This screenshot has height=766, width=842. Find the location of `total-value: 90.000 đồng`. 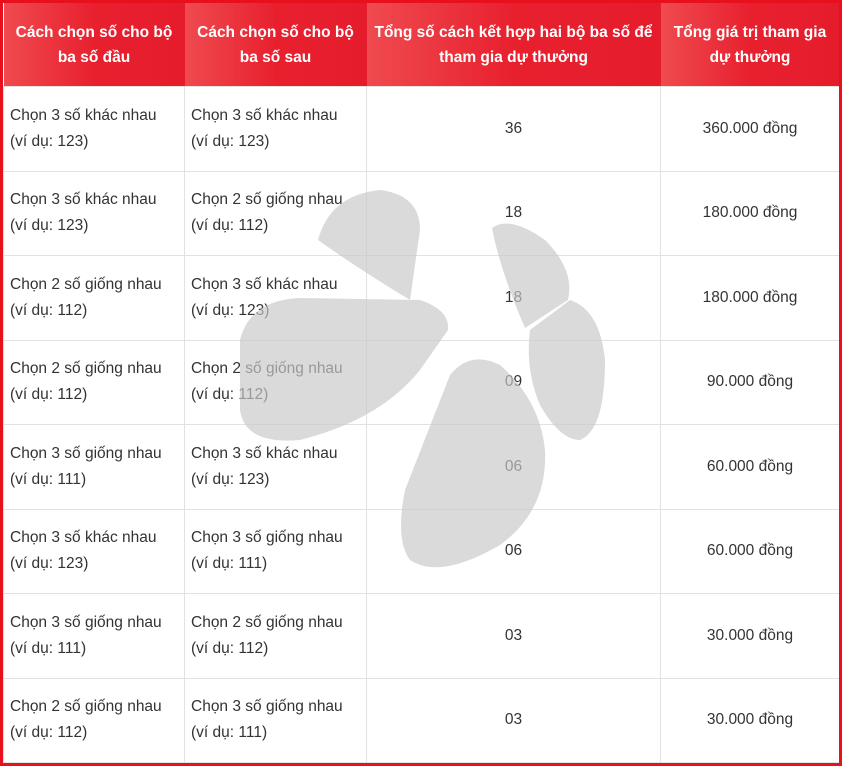

total-value: 90.000 đồng is located at coordinates (750, 382).